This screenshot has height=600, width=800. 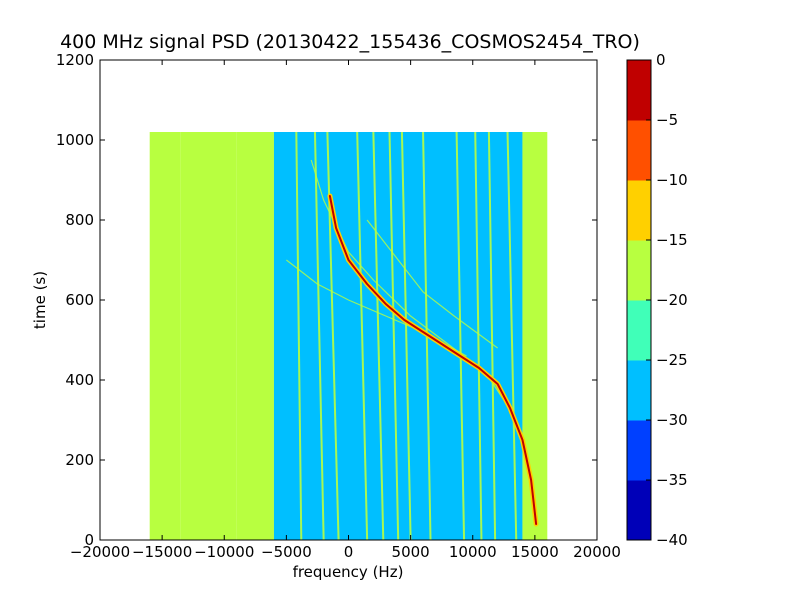 I want to click on y-axis-label: time (s), so click(x=40, y=300).